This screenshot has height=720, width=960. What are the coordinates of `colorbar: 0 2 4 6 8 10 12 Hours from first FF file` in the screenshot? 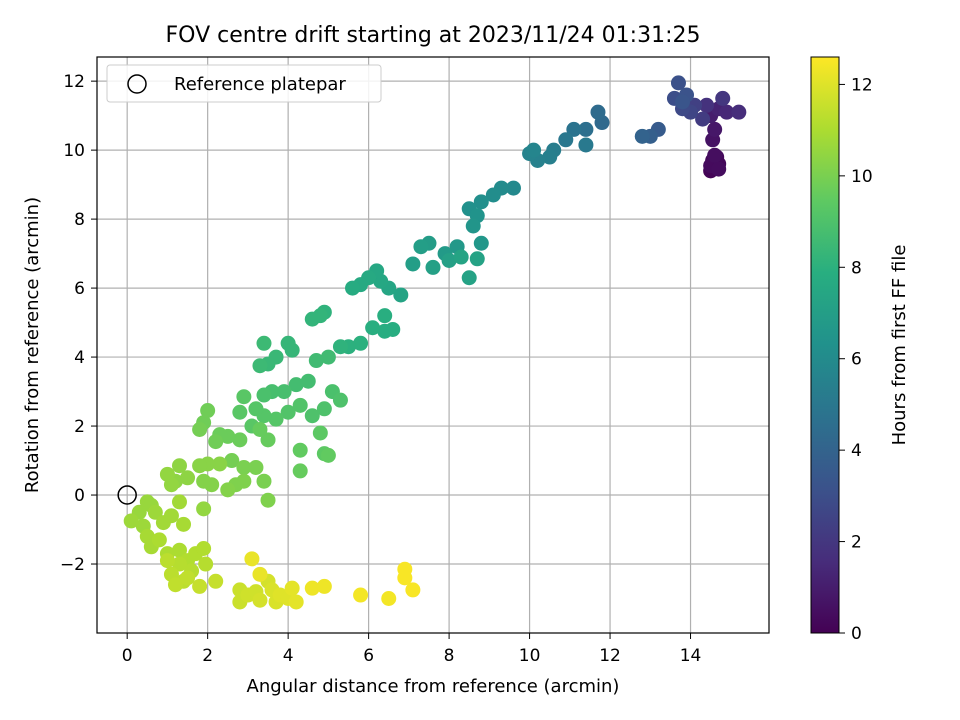 It's located at (860, 350).